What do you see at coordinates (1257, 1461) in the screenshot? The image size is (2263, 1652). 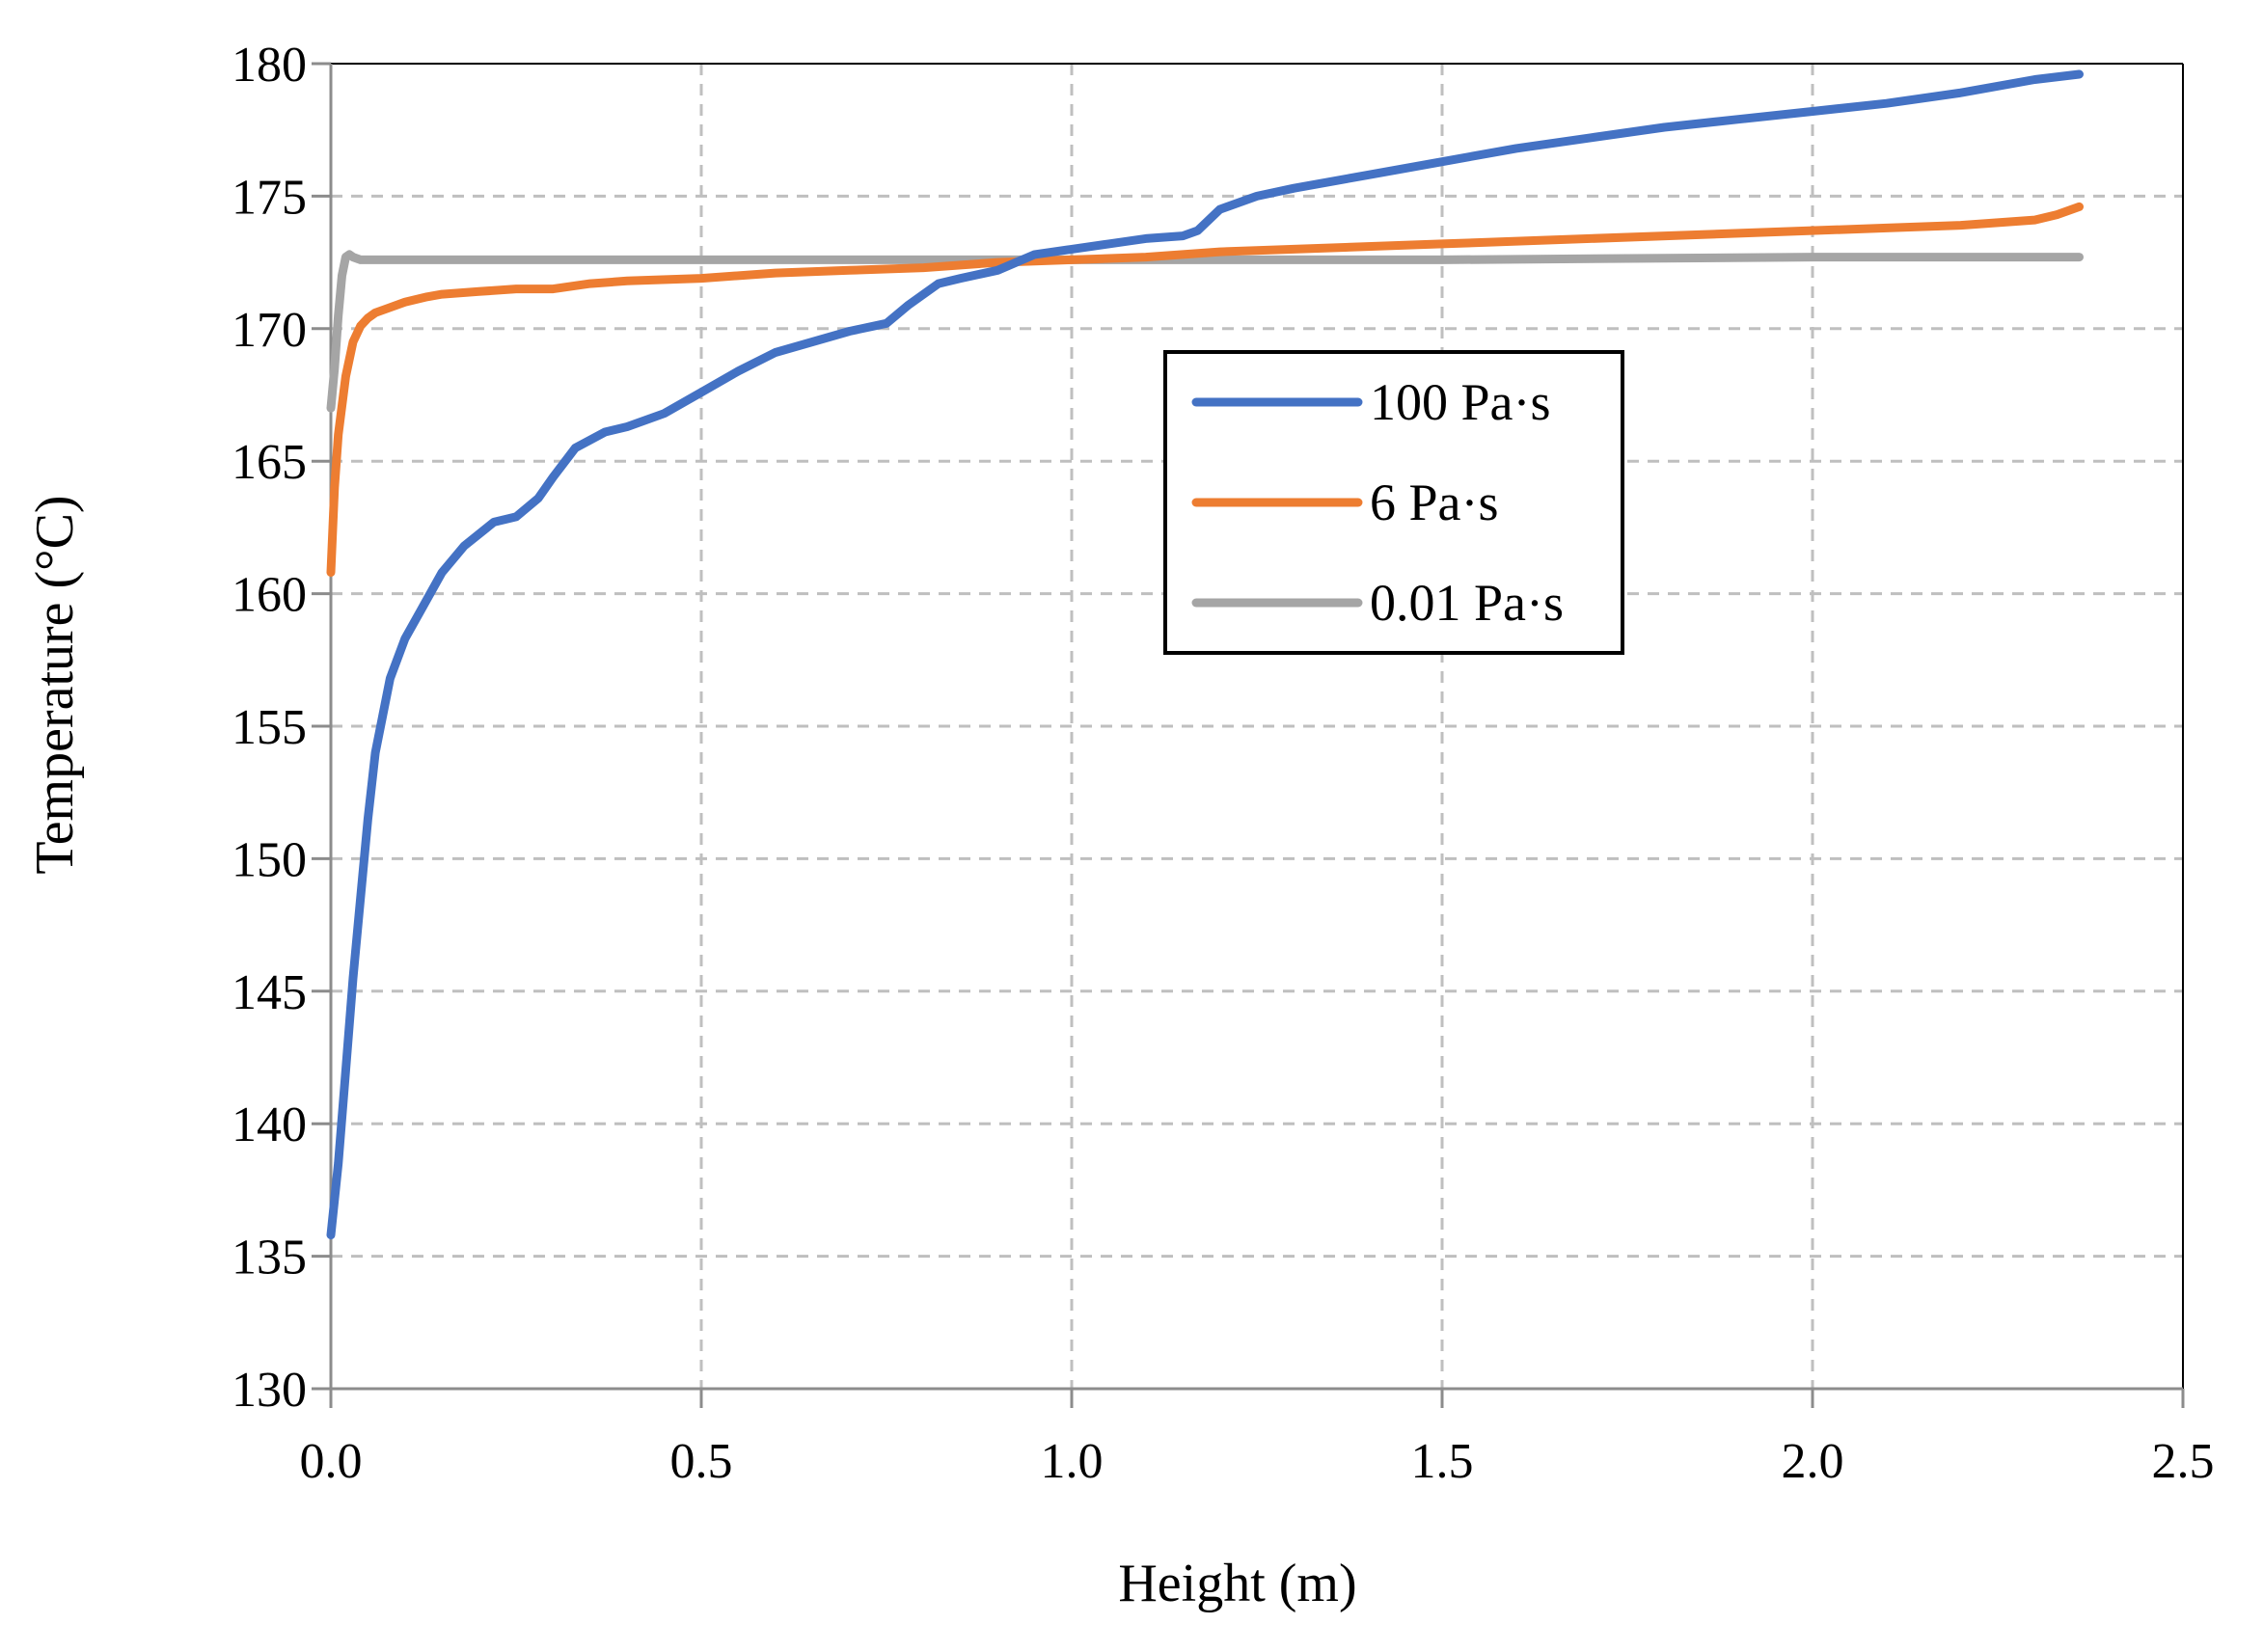 I see `x-tick-labels: 0.0 0.5 1.0 1.5 2.0 2.5` at bounding box center [1257, 1461].